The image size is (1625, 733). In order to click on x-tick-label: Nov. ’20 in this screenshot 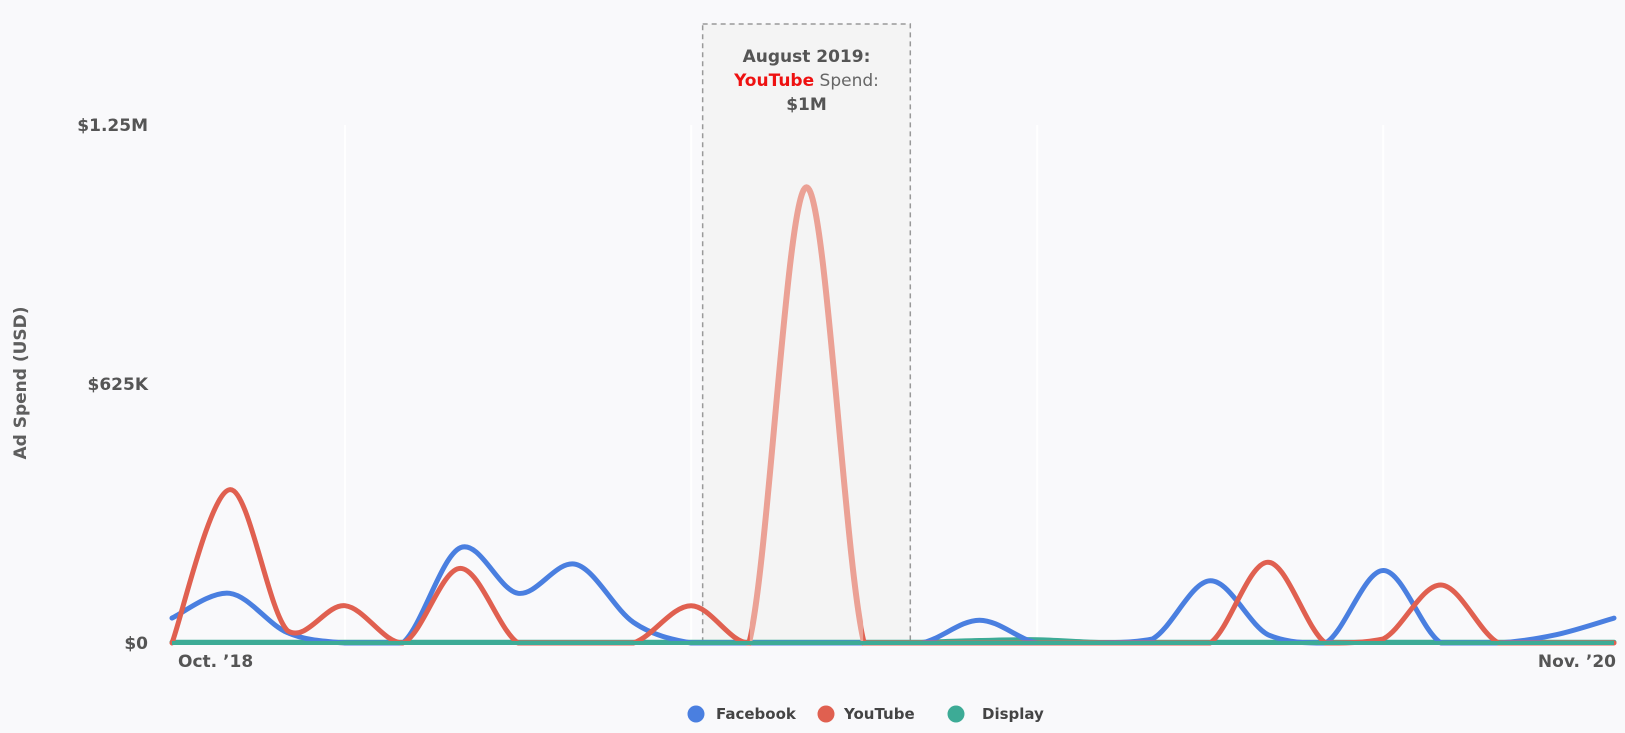, I will do `click(1577, 662)`.